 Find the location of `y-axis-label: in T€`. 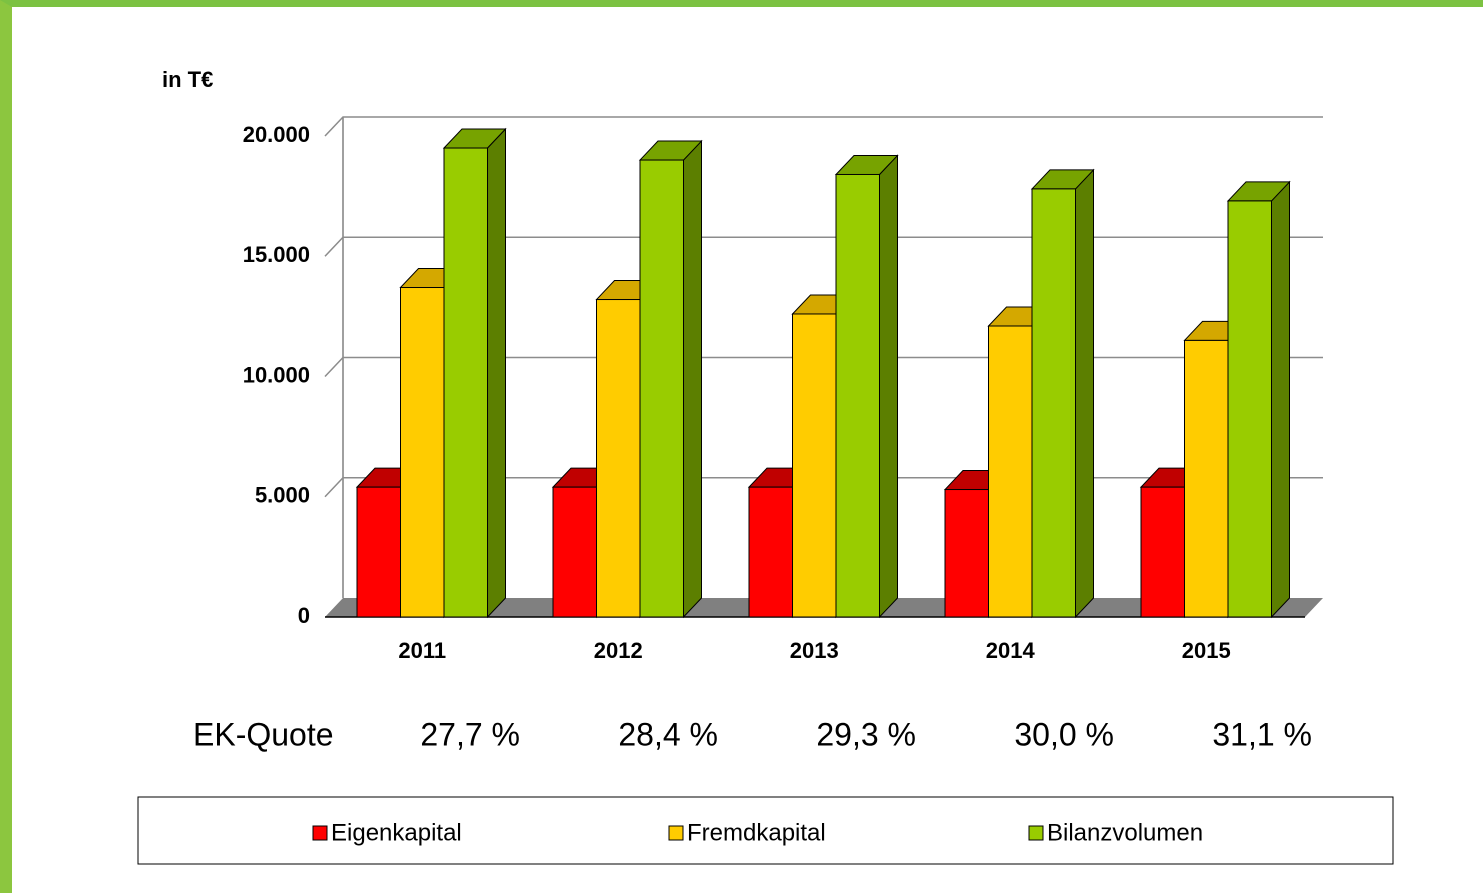

y-axis-label: in T€ is located at coordinates (187, 79).